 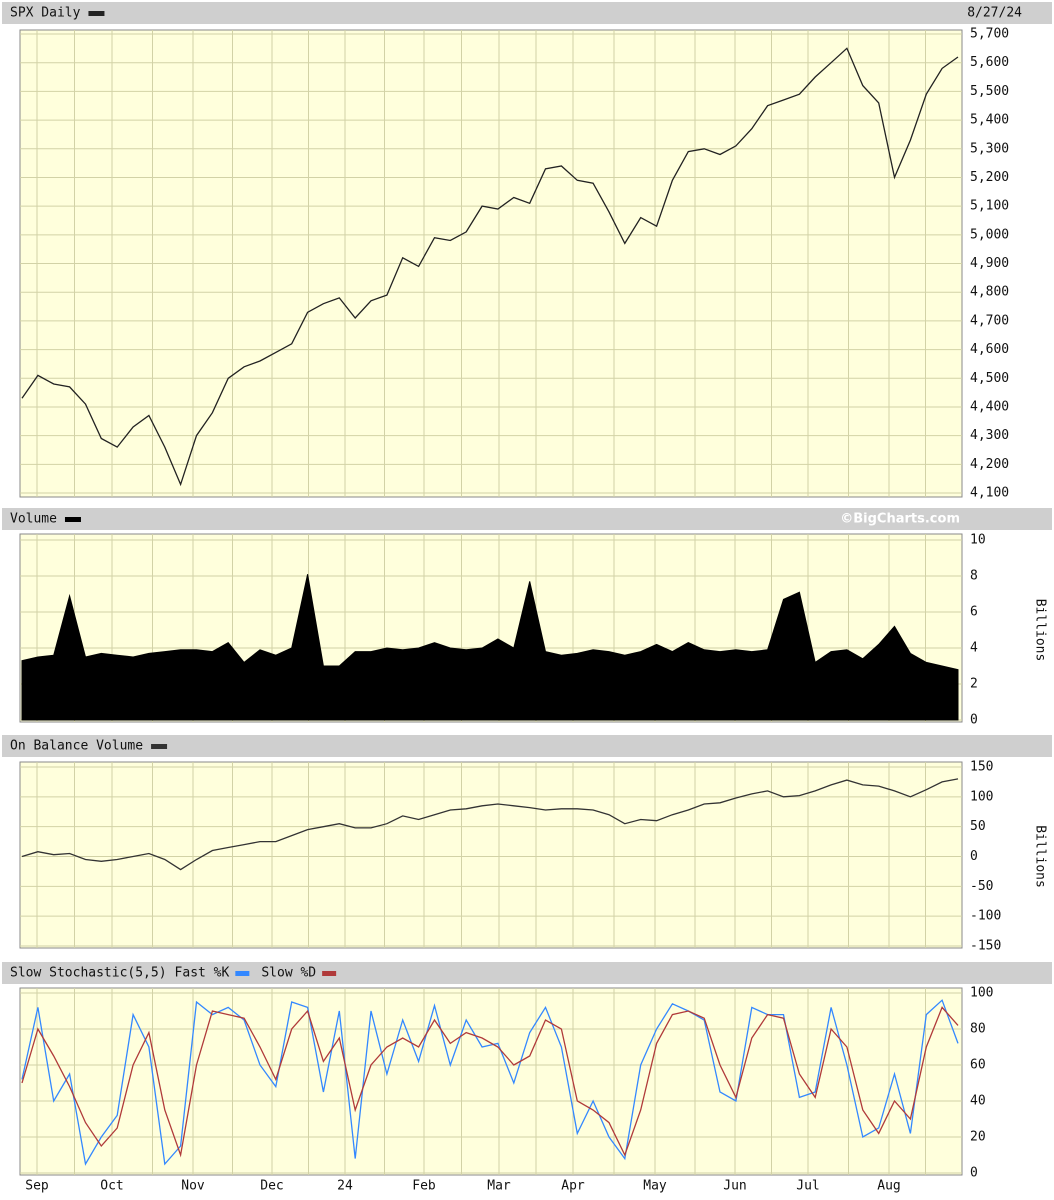 I want to click on panel-title: SPX Daily, so click(x=45, y=13).